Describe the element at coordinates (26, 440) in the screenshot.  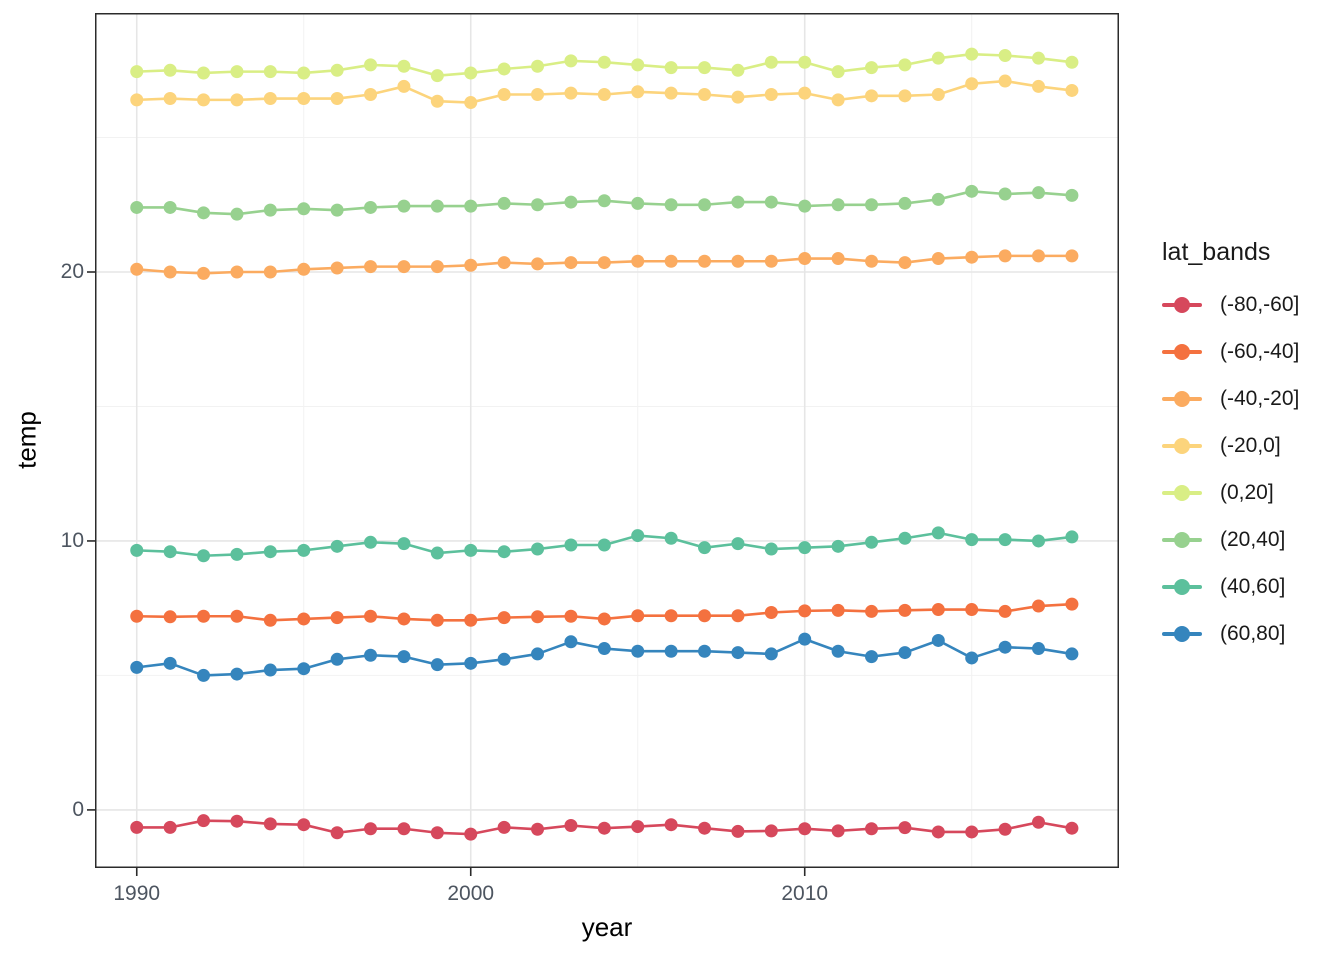
I see `y-axis-title: temp` at that location.